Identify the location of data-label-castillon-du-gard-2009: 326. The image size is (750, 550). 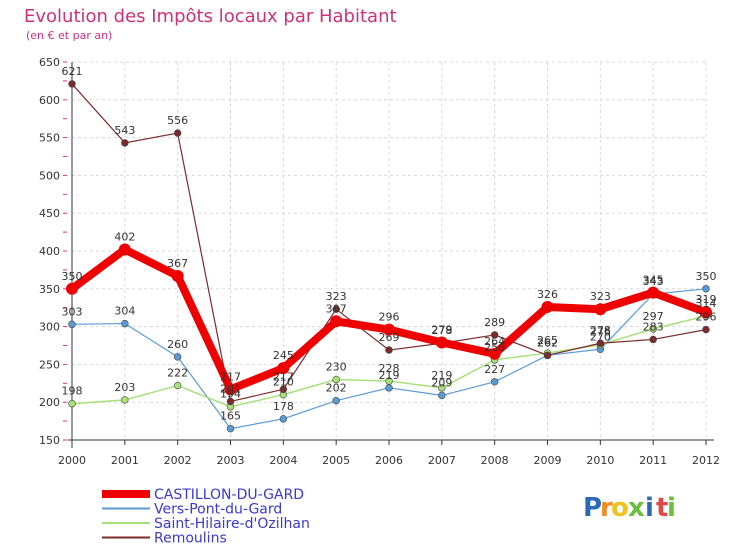
(547, 294).